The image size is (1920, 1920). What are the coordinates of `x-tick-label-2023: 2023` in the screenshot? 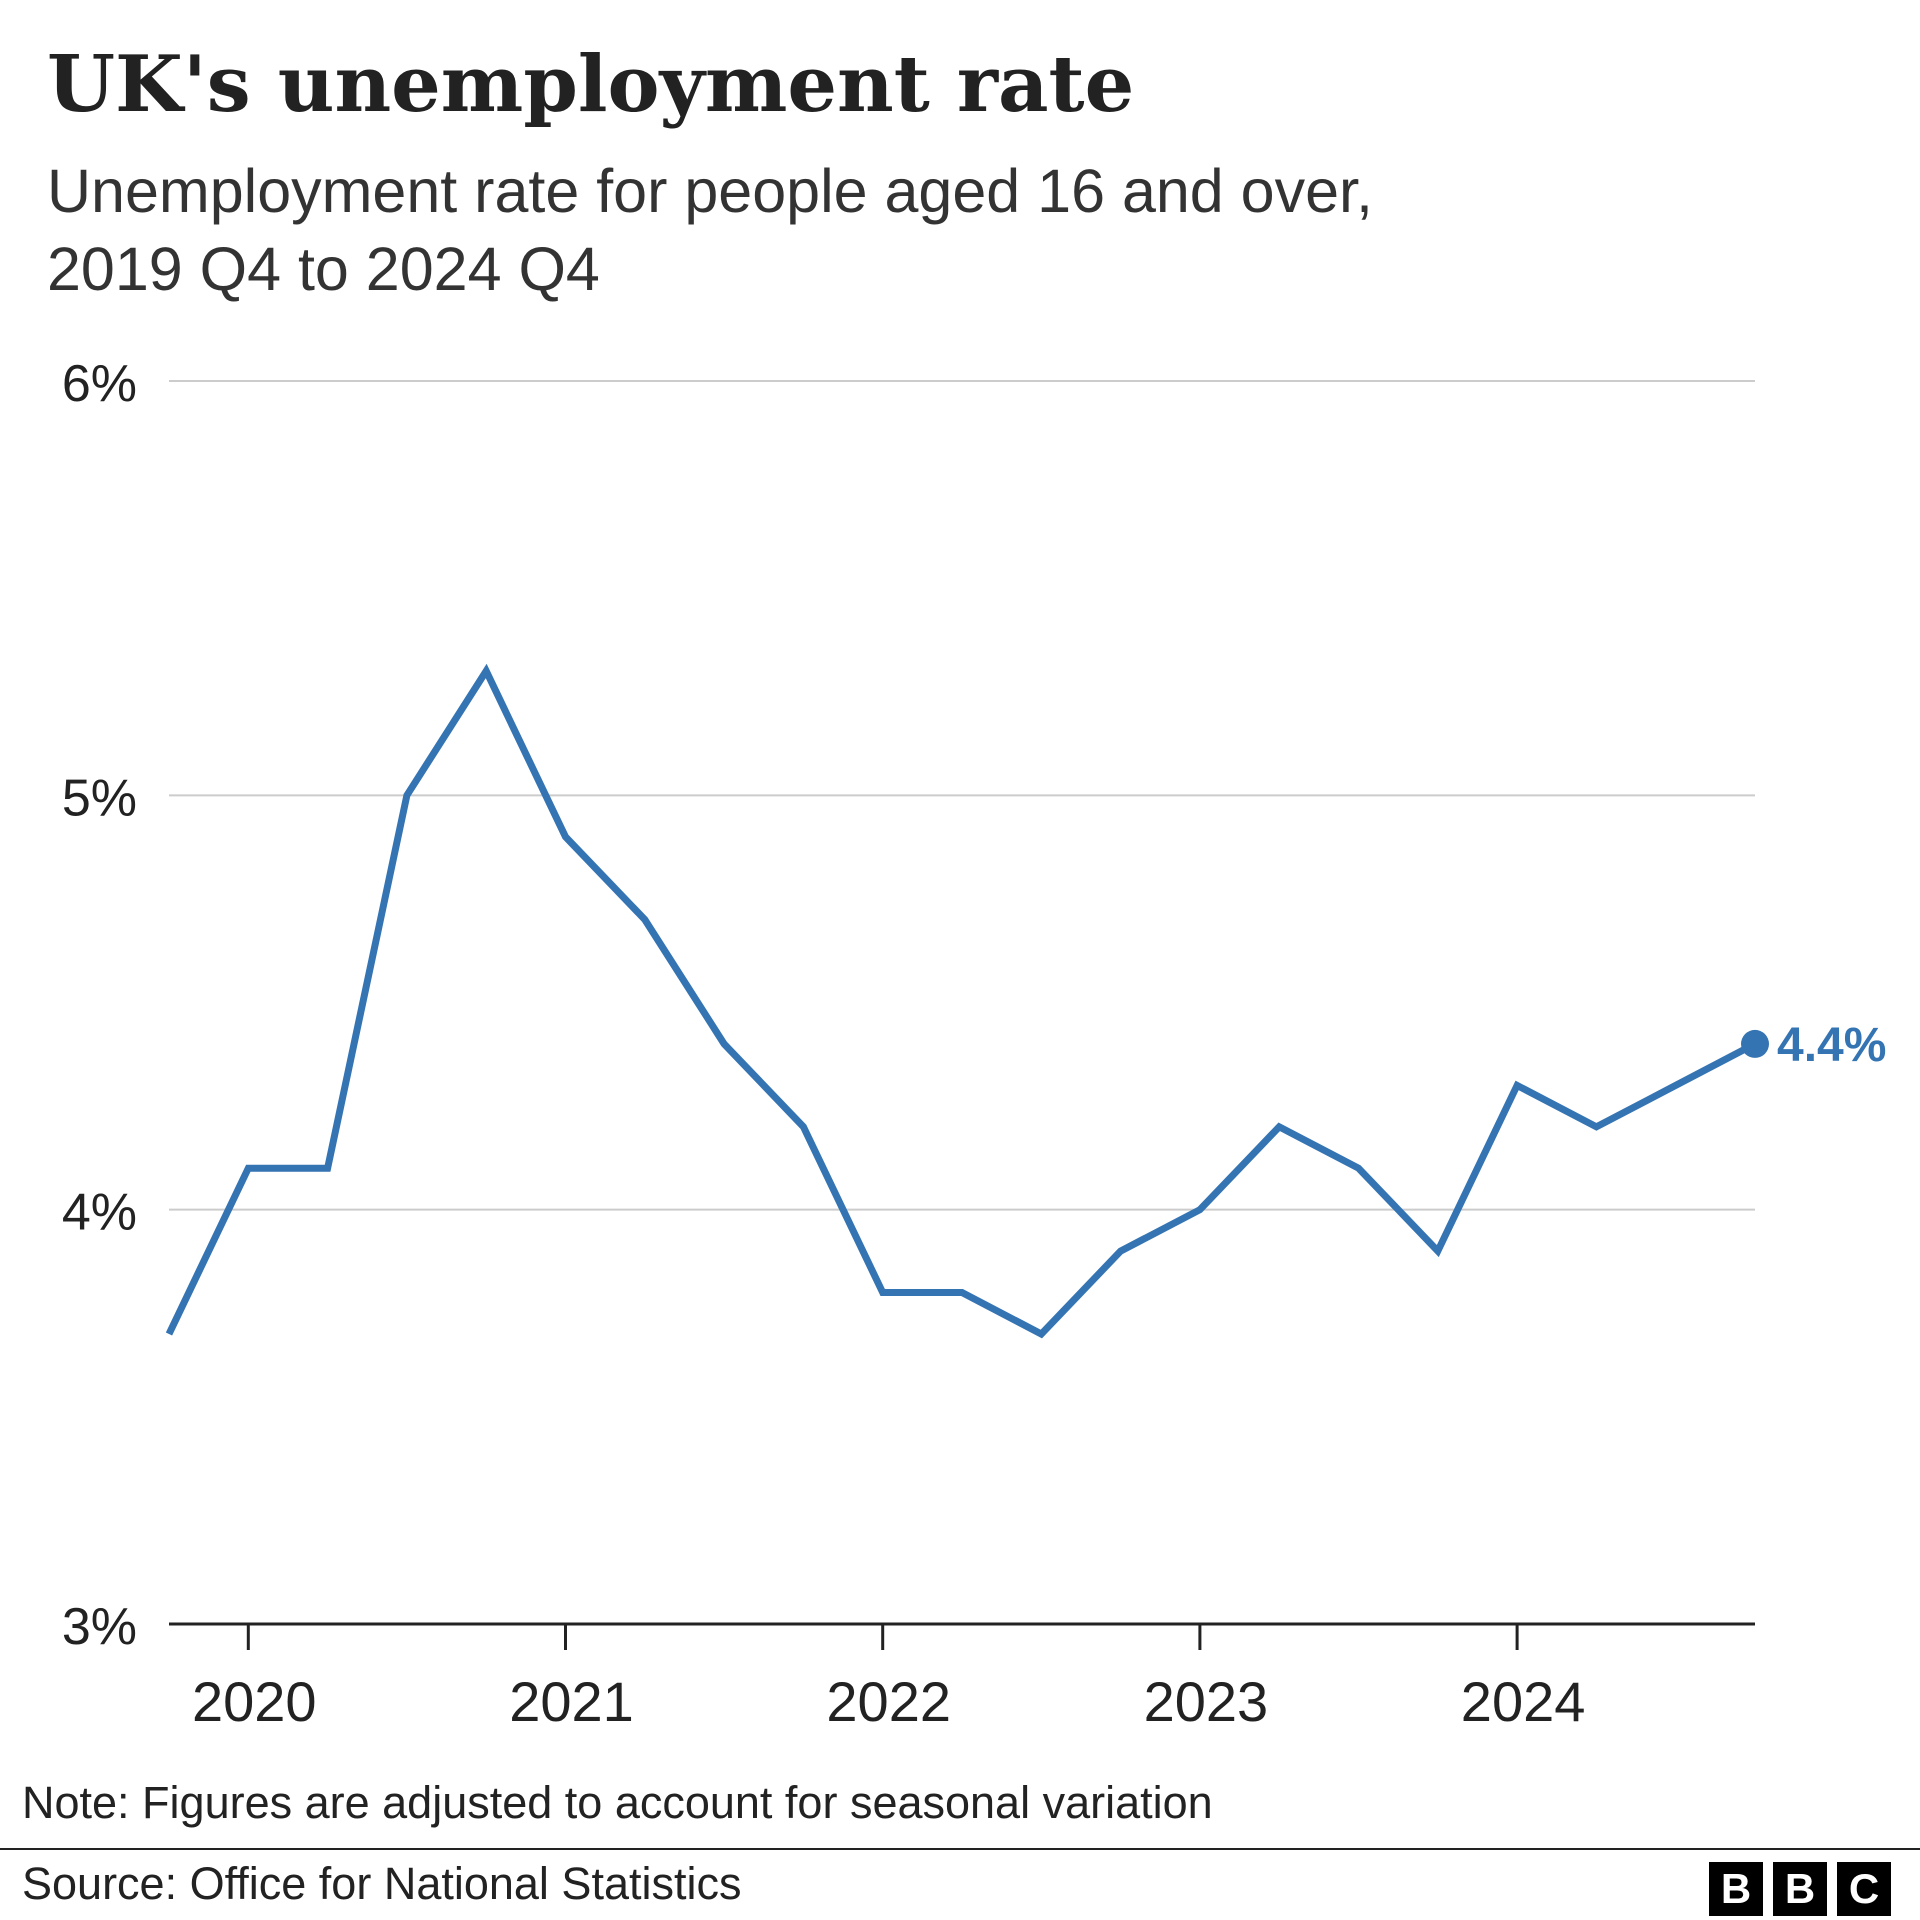 It's located at (1206, 1701).